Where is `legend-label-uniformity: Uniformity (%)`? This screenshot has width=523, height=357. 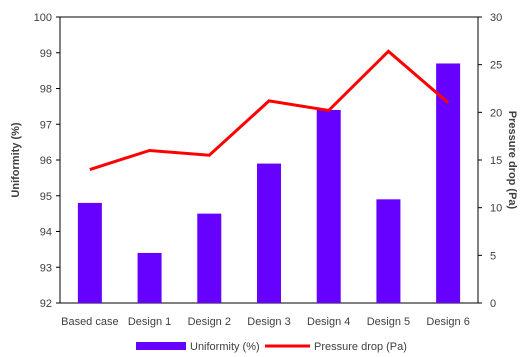 legend-label-uniformity: Uniformity (%) is located at coordinates (225, 347).